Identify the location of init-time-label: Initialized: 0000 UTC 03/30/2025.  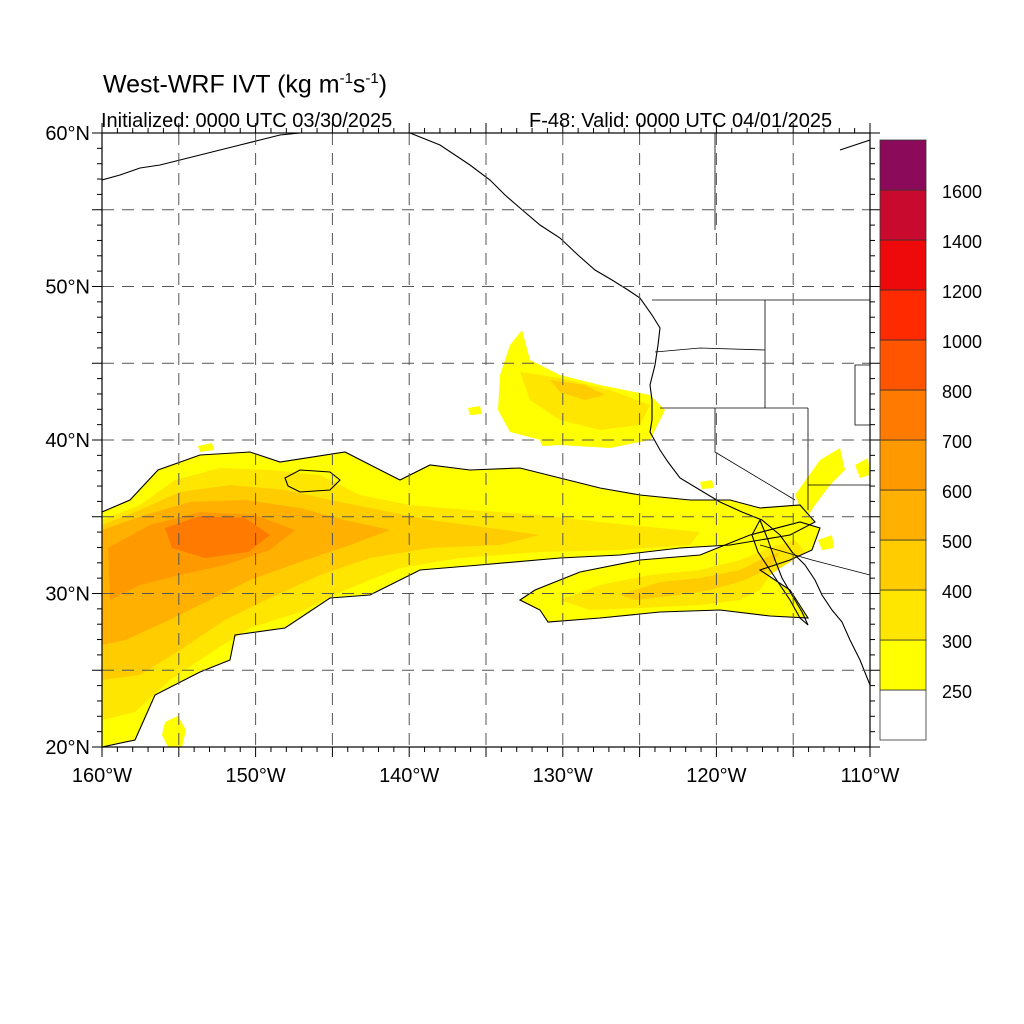
(247, 121).